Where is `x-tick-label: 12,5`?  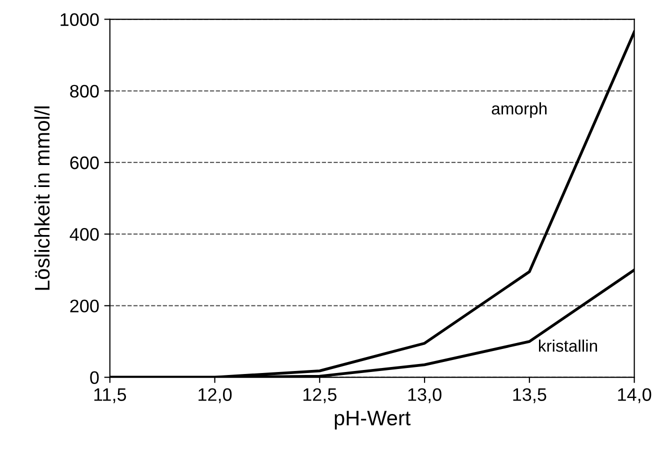 x-tick-label: 12,5 is located at coordinates (319, 396).